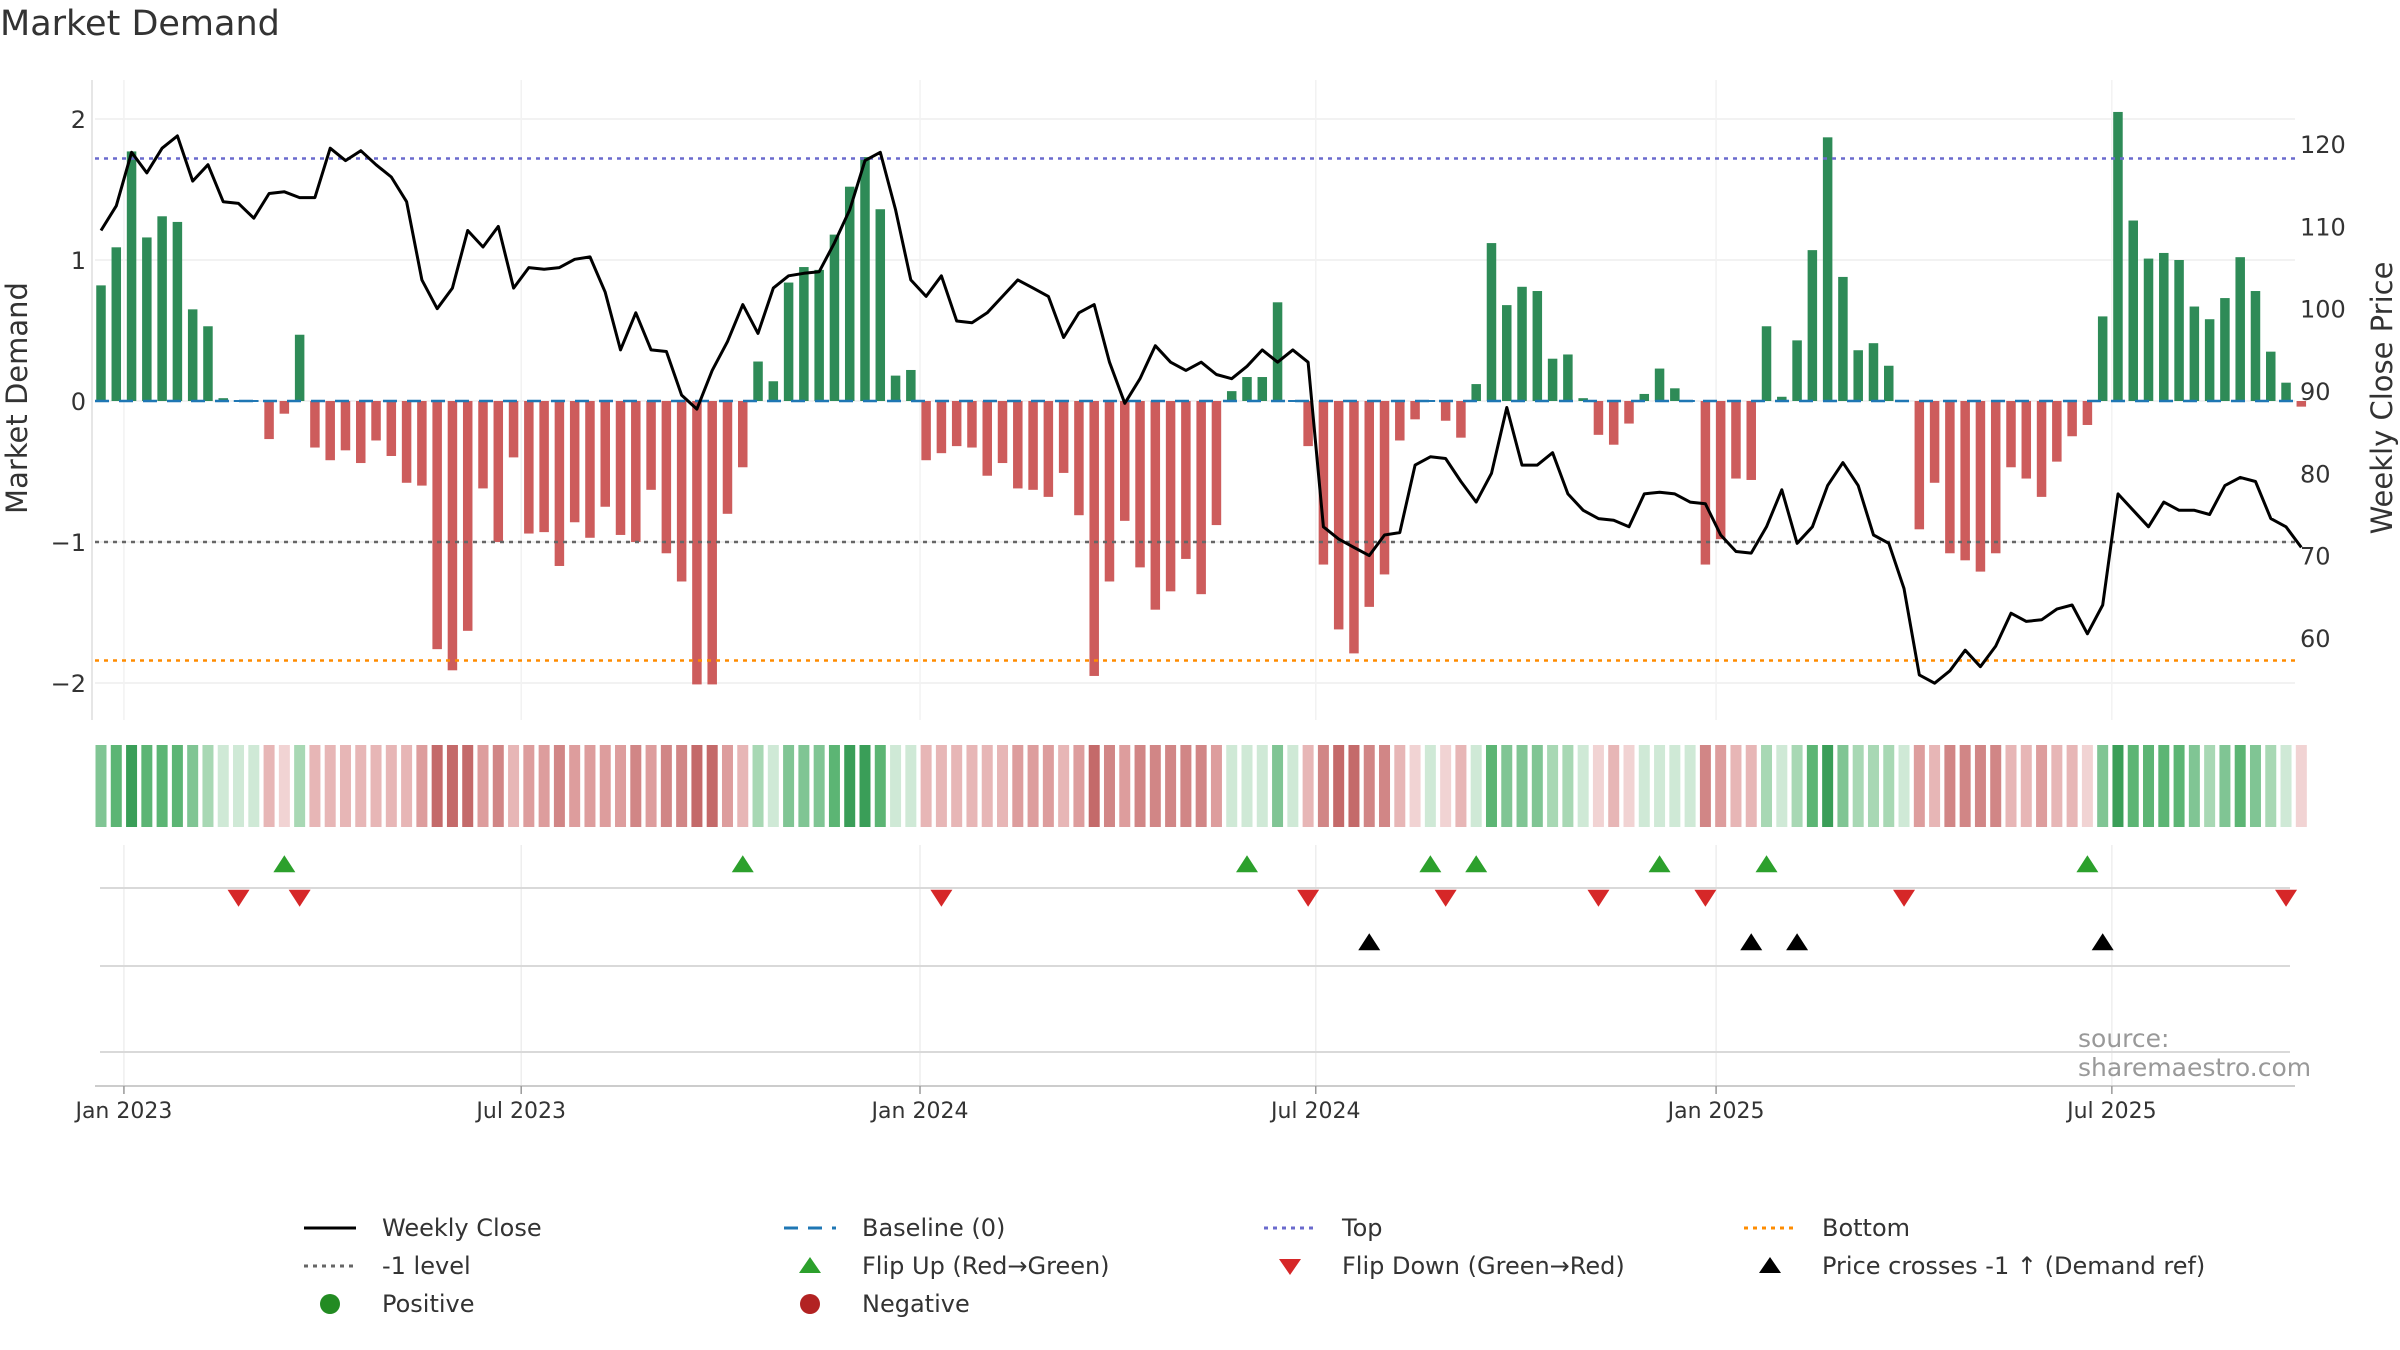 The height and width of the screenshot is (1350, 2400). I want to click on legend-label: Baseline (0), so click(934, 1228).